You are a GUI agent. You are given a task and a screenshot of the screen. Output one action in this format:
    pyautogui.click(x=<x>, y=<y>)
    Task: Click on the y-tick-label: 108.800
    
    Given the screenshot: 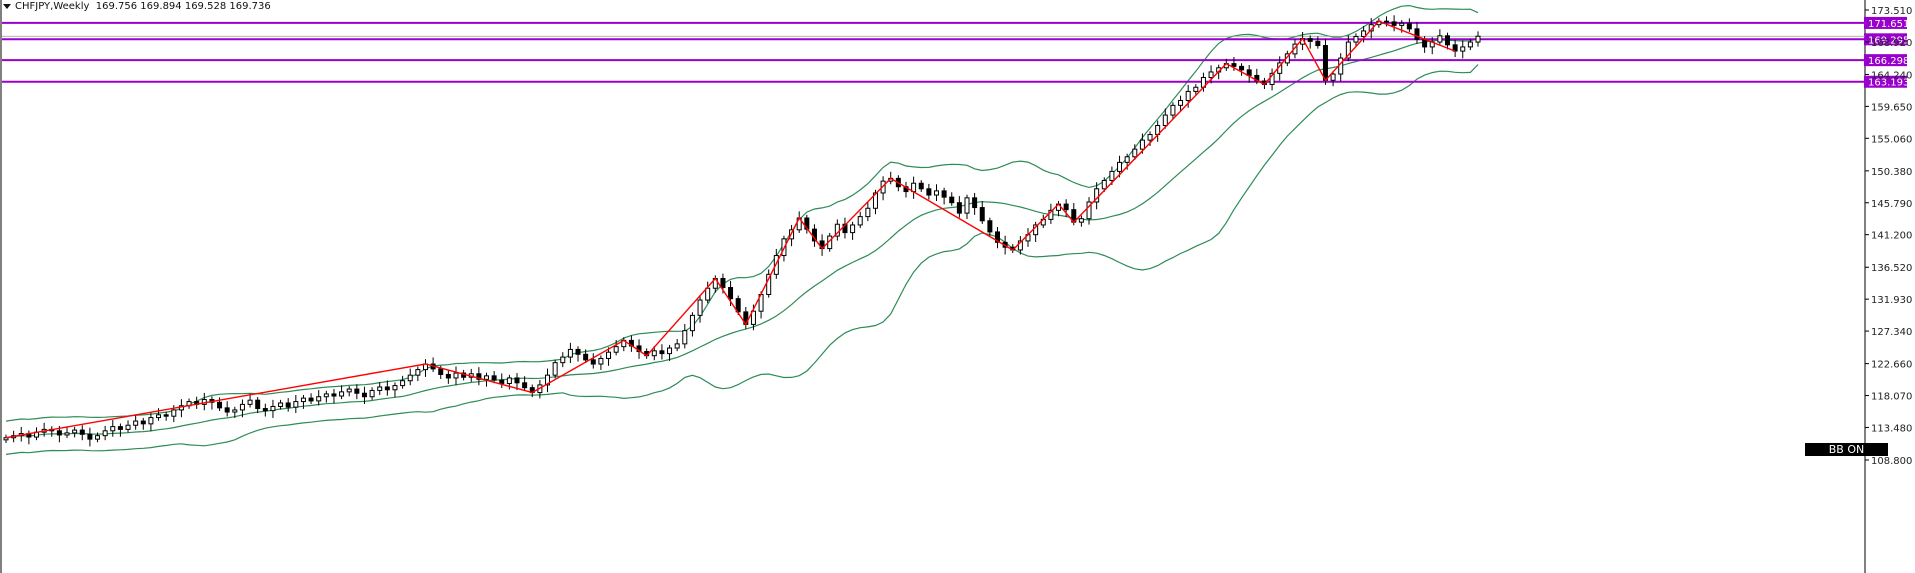 What is the action you would take?
    pyautogui.click(x=1891, y=461)
    